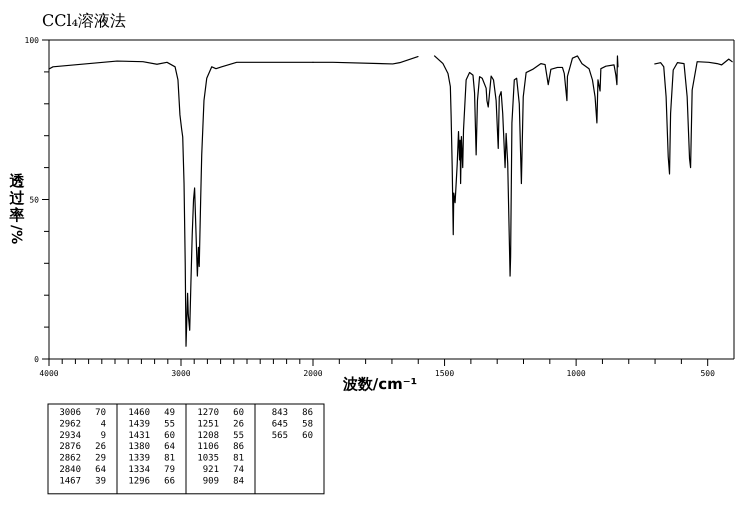  Describe the element at coordinates (37, 359) in the screenshot. I see `y-tick-label: 0` at that location.